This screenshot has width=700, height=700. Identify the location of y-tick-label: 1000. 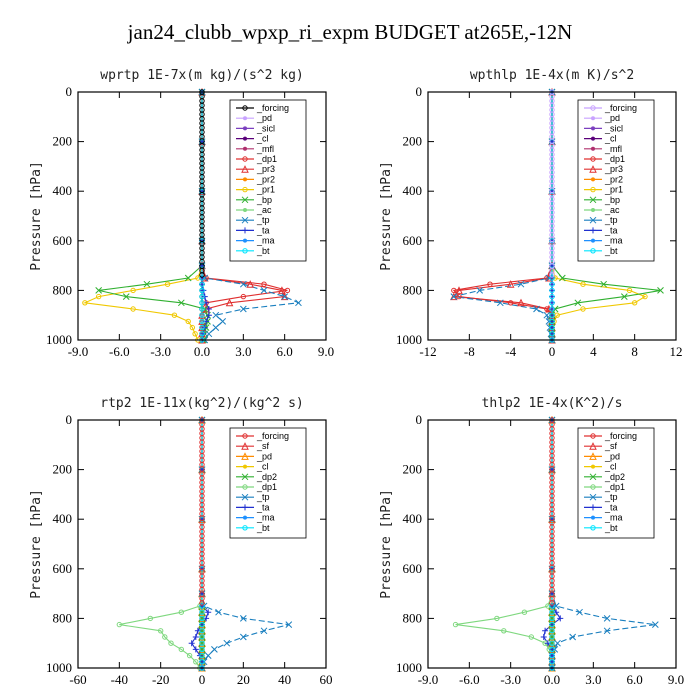
(409, 667).